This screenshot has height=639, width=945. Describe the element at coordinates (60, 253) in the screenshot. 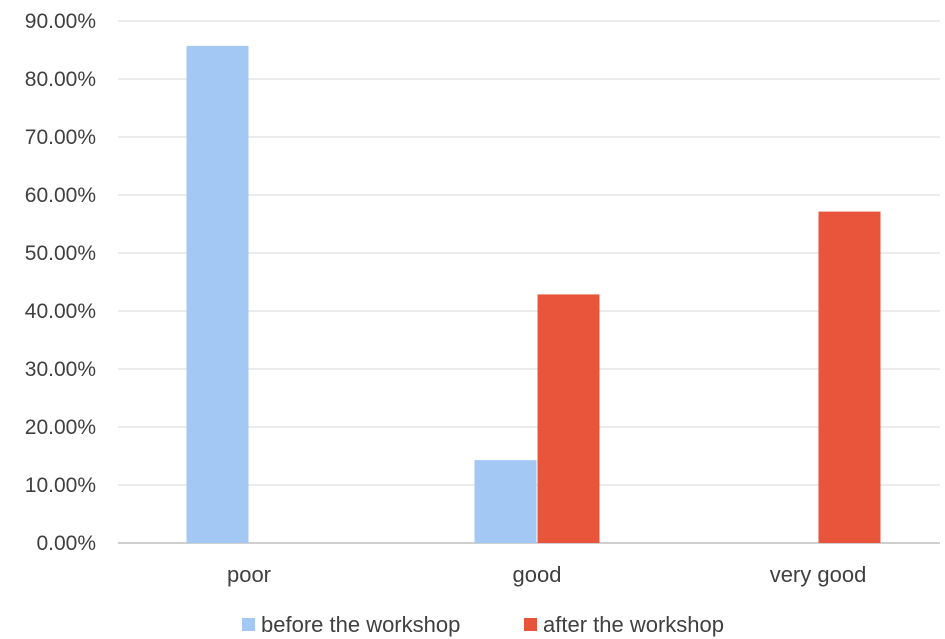

I see `y-tick-label: 50.00%` at that location.